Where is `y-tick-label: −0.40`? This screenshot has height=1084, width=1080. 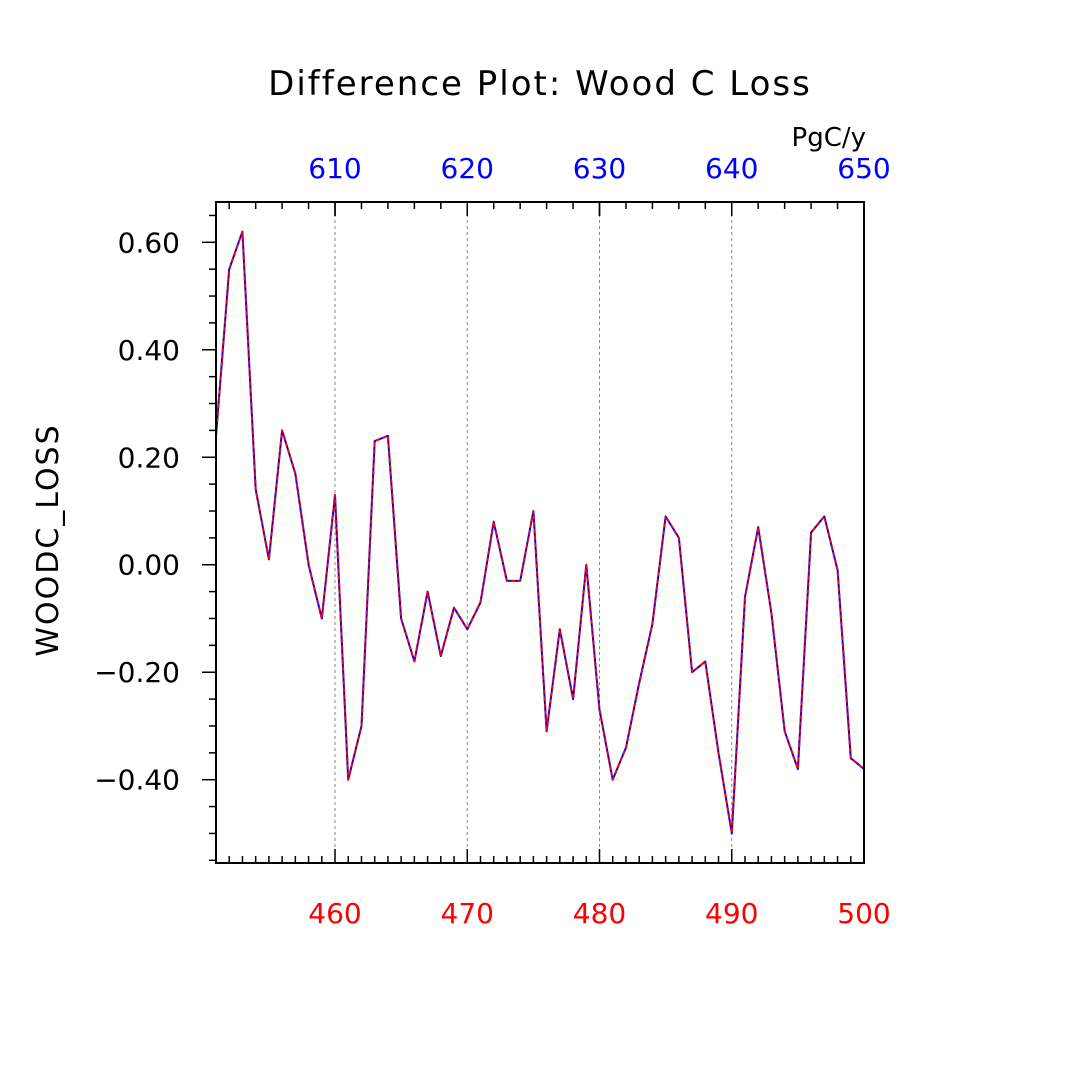 y-tick-label: −0.40 is located at coordinates (137, 780).